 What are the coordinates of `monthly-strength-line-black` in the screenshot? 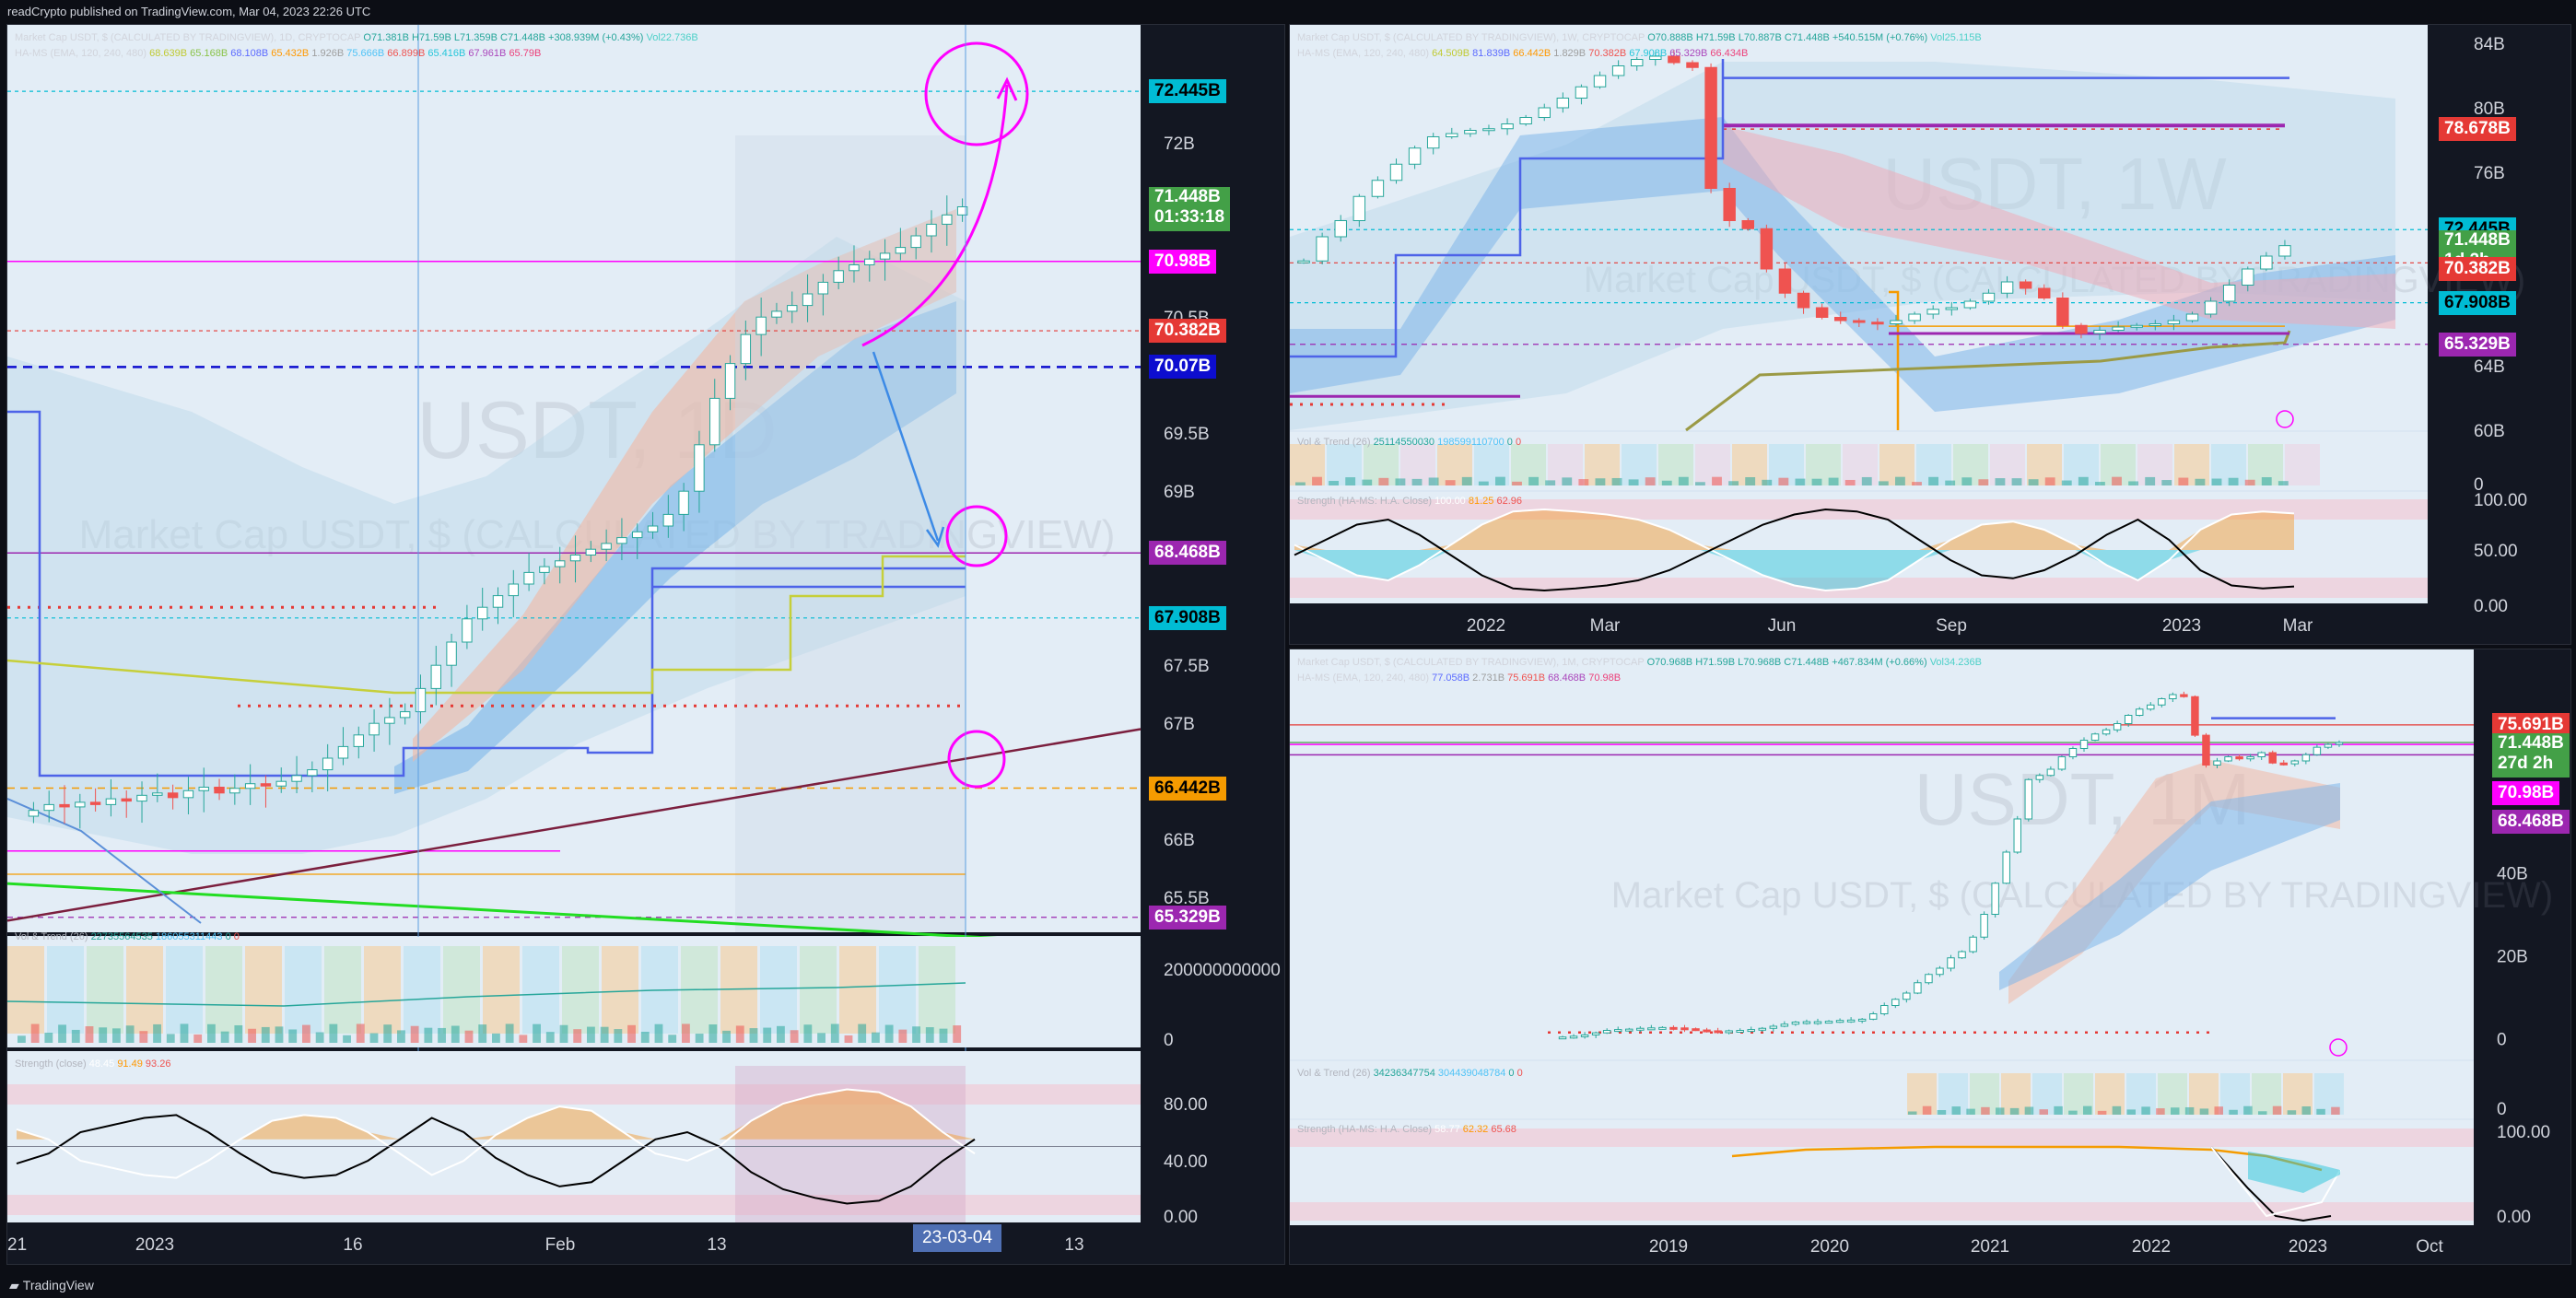 It's located at (2271, 1184).